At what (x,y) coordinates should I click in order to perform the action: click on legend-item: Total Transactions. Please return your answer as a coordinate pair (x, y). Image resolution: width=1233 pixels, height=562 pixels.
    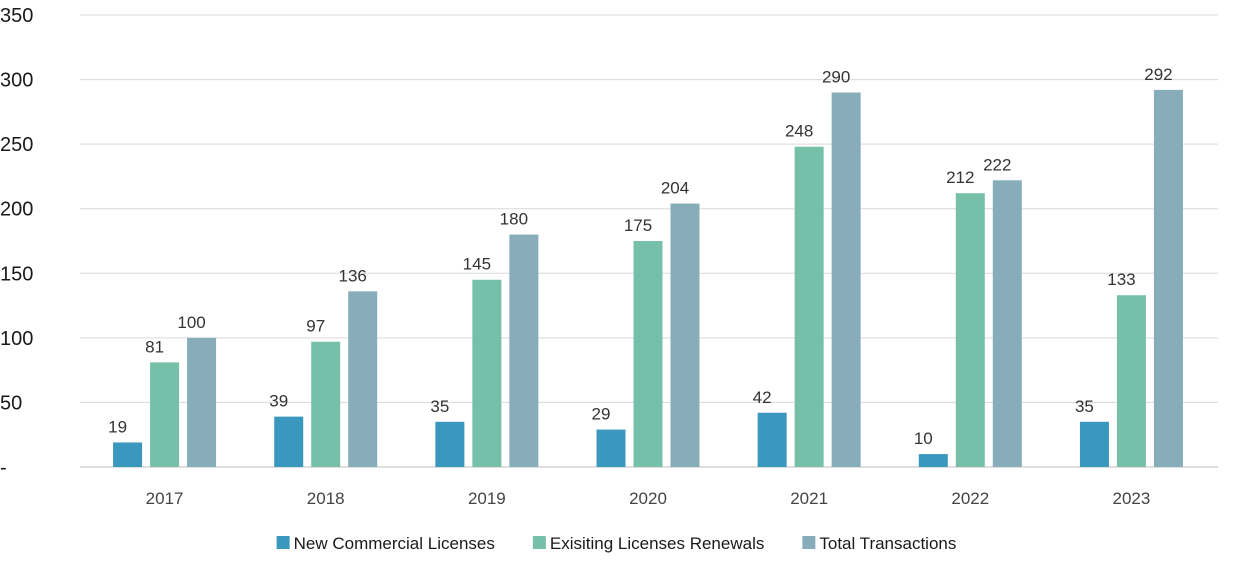
    Looking at the image, I should click on (879, 543).